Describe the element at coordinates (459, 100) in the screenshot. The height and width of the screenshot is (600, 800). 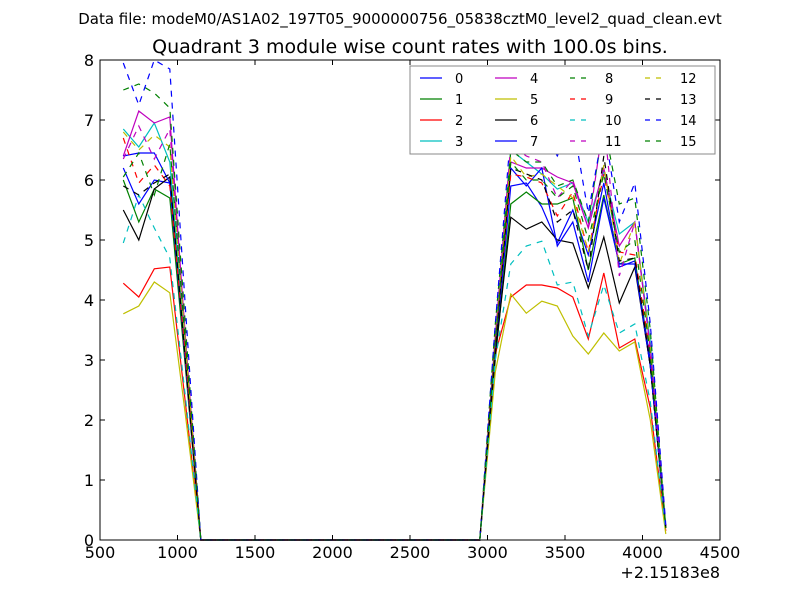
I see `legend-label-1: 1` at that location.